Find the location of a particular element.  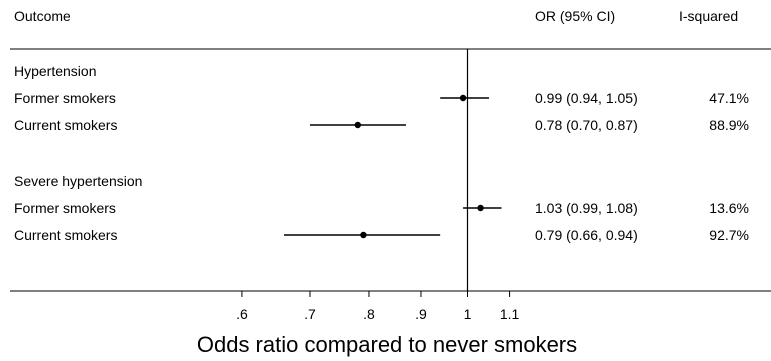

header-or-ci: OR (95% CI) is located at coordinates (575, 16).